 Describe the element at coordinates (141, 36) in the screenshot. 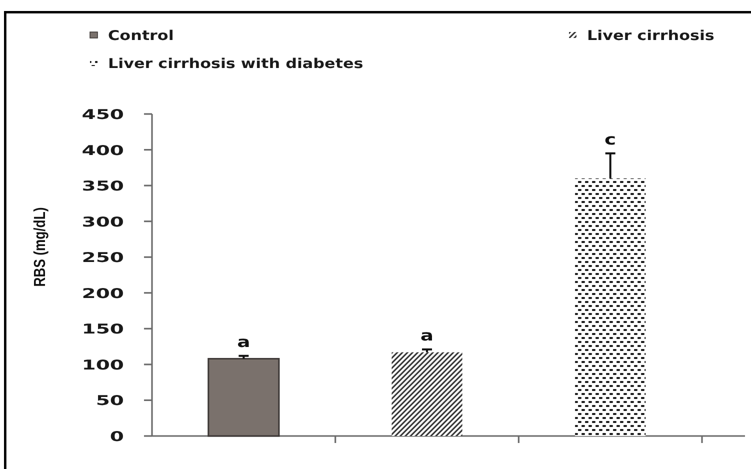

I see `legend-label: Control` at that location.